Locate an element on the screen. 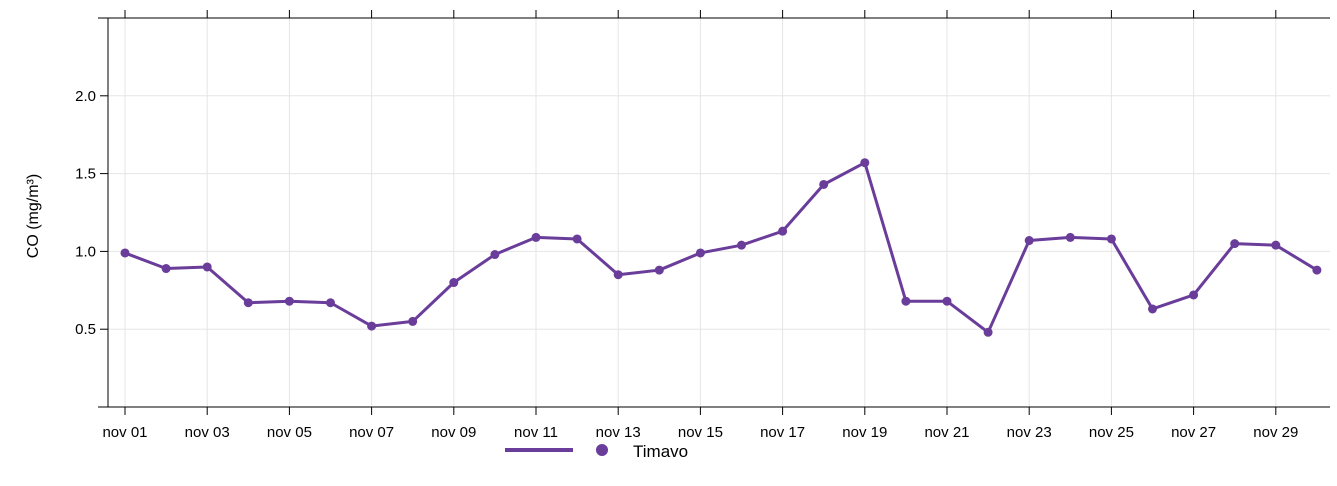 This screenshot has width=1337, height=486. y-tick-label: 1.0 is located at coordinates (85, 251).